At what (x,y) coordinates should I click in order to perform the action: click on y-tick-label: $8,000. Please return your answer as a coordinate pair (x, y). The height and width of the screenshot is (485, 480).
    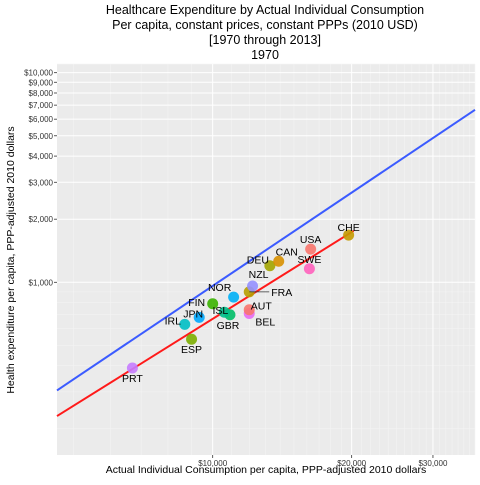
    Looking at the image, I should click on (41, 93).